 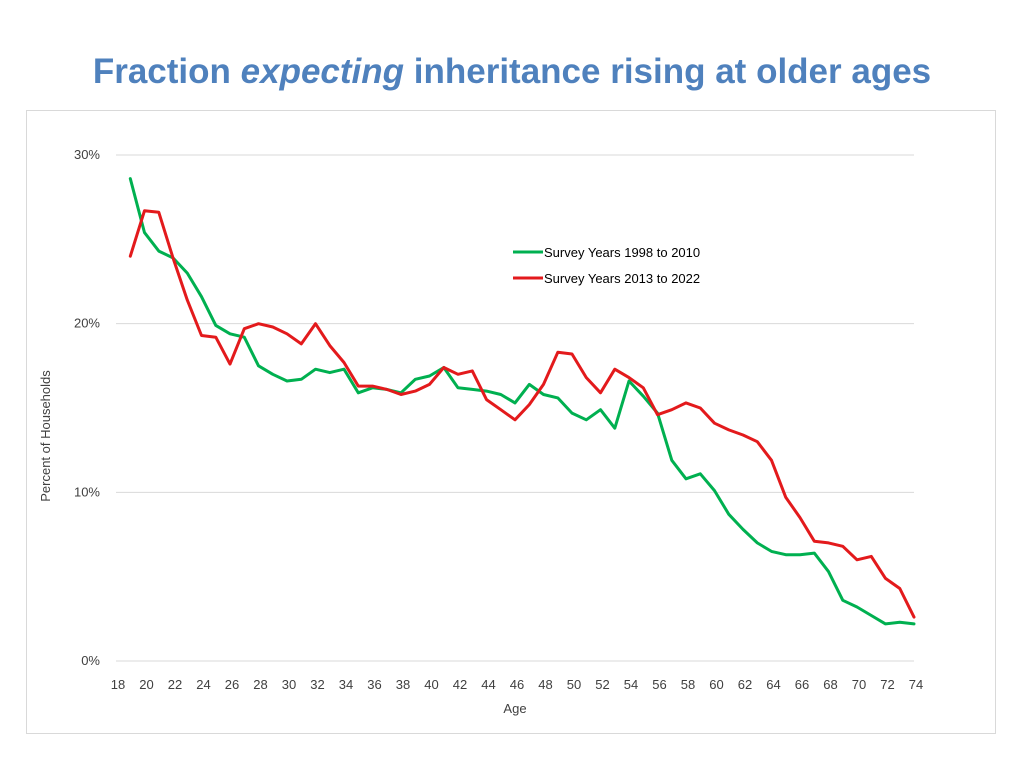 What do you see at coordinates (322, 71) in the screenshot?
I see `title-part-italic: expecting` at bounding box center [322, 71].